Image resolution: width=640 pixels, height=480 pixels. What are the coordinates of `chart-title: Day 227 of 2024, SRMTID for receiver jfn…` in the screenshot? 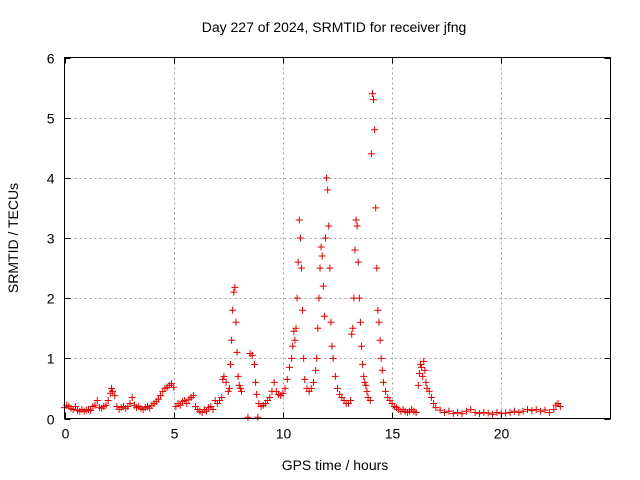 It's located at (334, 27).